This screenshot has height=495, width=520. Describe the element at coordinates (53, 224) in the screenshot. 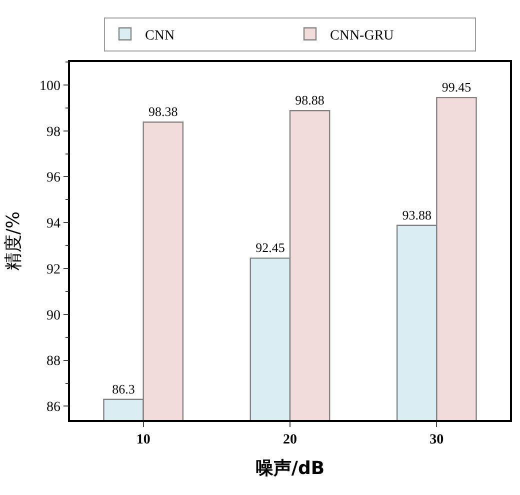

I see `y-tick-label: 94` at that location.